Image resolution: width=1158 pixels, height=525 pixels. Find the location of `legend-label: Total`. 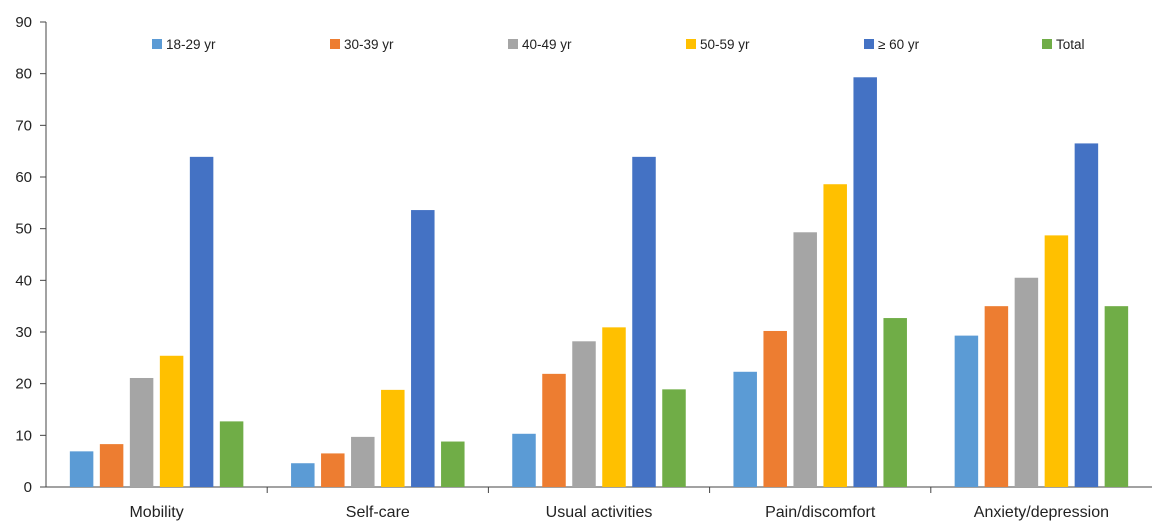

legend-label: Total is located at coordinates (1070, 44).